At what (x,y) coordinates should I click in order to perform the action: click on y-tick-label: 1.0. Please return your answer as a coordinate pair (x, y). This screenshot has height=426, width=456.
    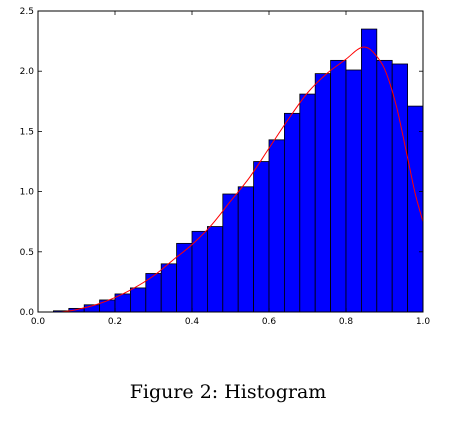
    Looking at the image, I should click on (27, 193).